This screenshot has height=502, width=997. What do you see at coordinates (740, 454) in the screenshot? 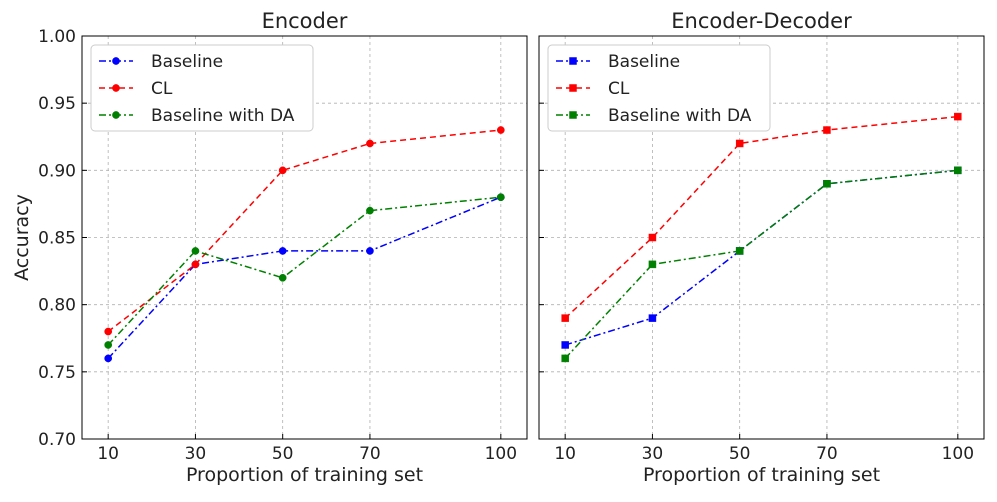
I see `panel-2-xtick-label-2: 50` at bounding box center [740, 454].